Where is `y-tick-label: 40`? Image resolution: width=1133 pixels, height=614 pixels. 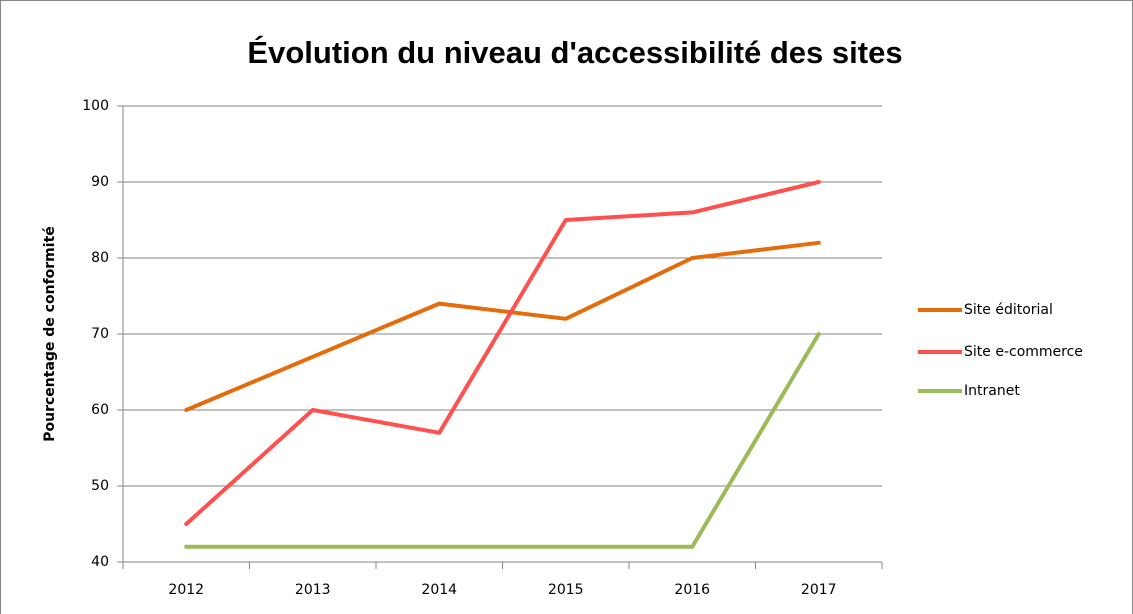
y-tick-label: 40 is located at coordinates (100, 562).